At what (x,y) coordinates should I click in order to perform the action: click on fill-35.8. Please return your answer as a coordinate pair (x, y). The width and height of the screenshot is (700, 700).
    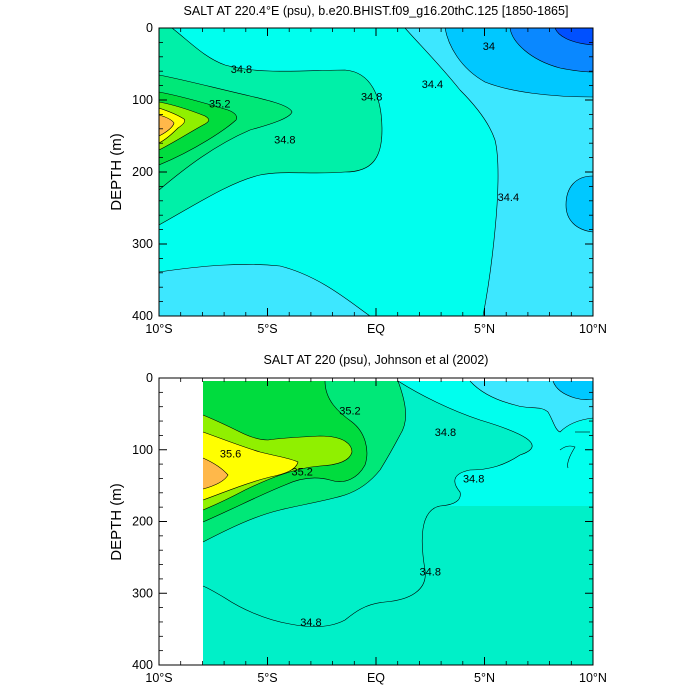
    Looking at the image, I should click on (166, 125).